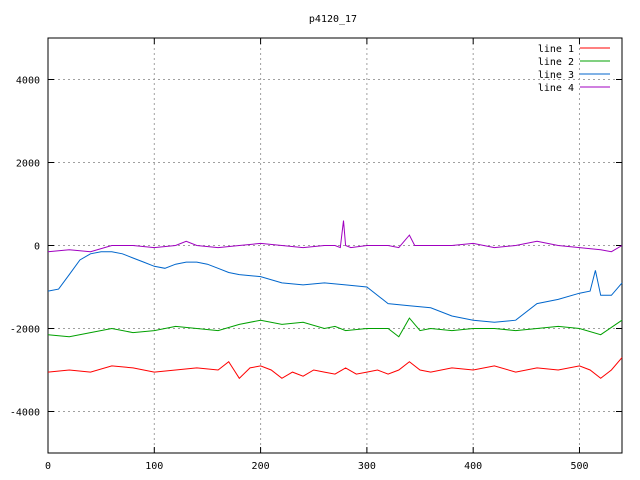  Describe the element at coordinates (367, 466) in the screenshot. I see `x-tick-label: 300` at that location.